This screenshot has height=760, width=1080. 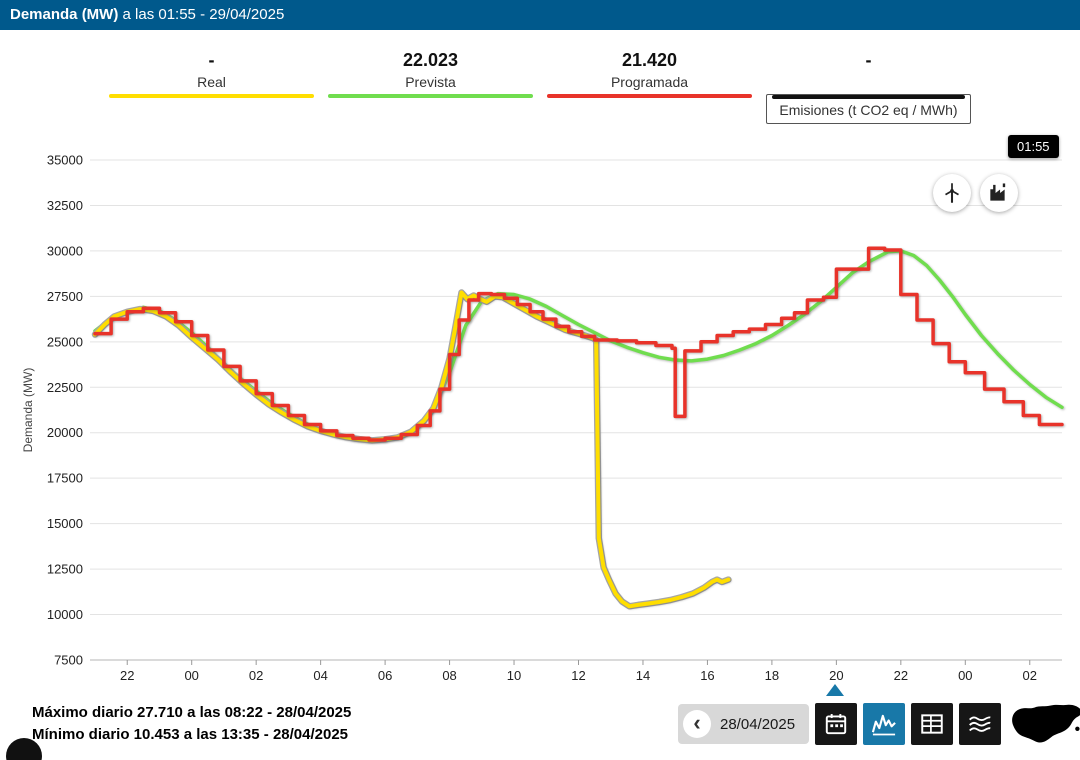 I want to click on legend-box: Emisiones (t CO2 eq / MWh), so click(x=868, y=109).